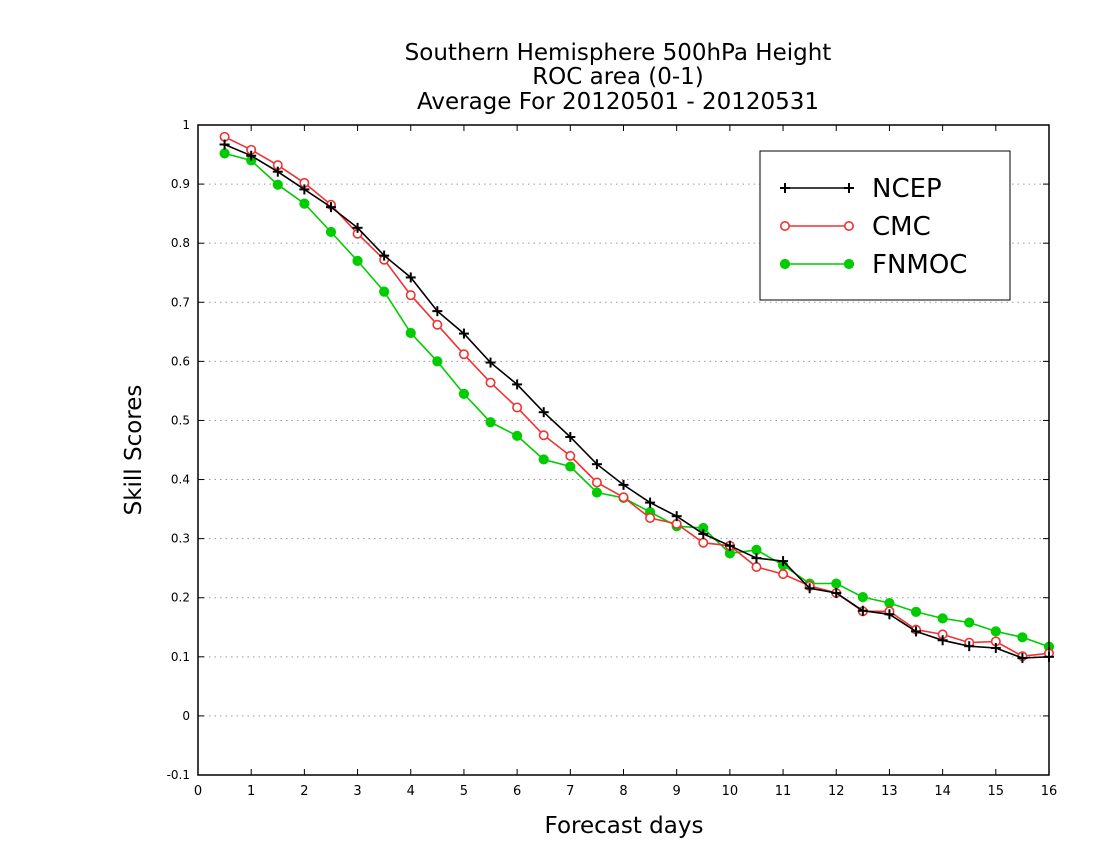  What do you see at coordinates (180, 657) in the screenshot?
I see `y-tick-label: 0.1` at bounding box center [180, 657].